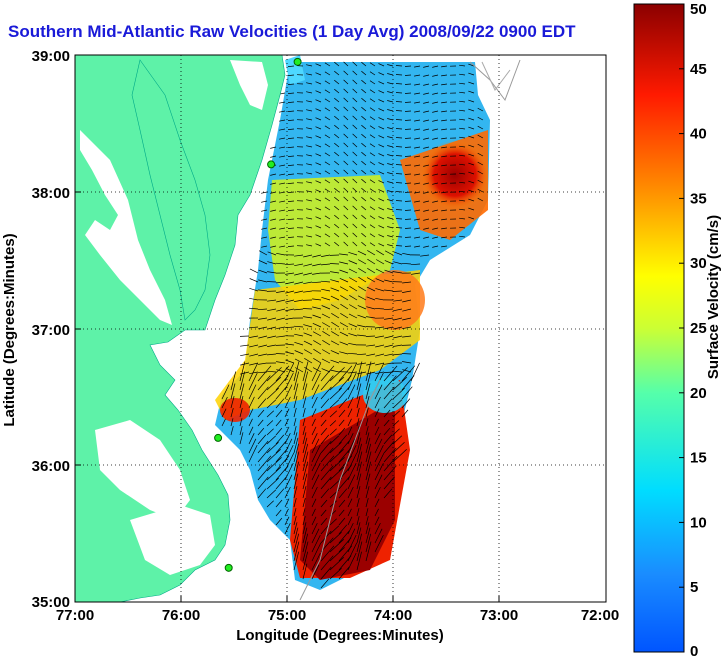 The width and height of the screenshot is (724, 659). What do you see at coordinates (297, 61) in the screenshot?
I see `station-1-marker` at bounding box center [297, 61].